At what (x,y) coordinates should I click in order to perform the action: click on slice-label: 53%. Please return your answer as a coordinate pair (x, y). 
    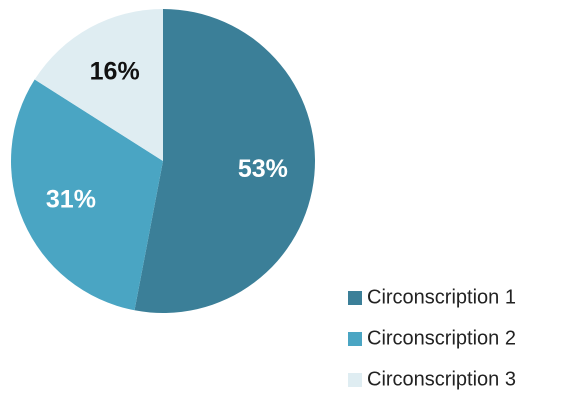
    Looking at the image, I should click on (263, 169).